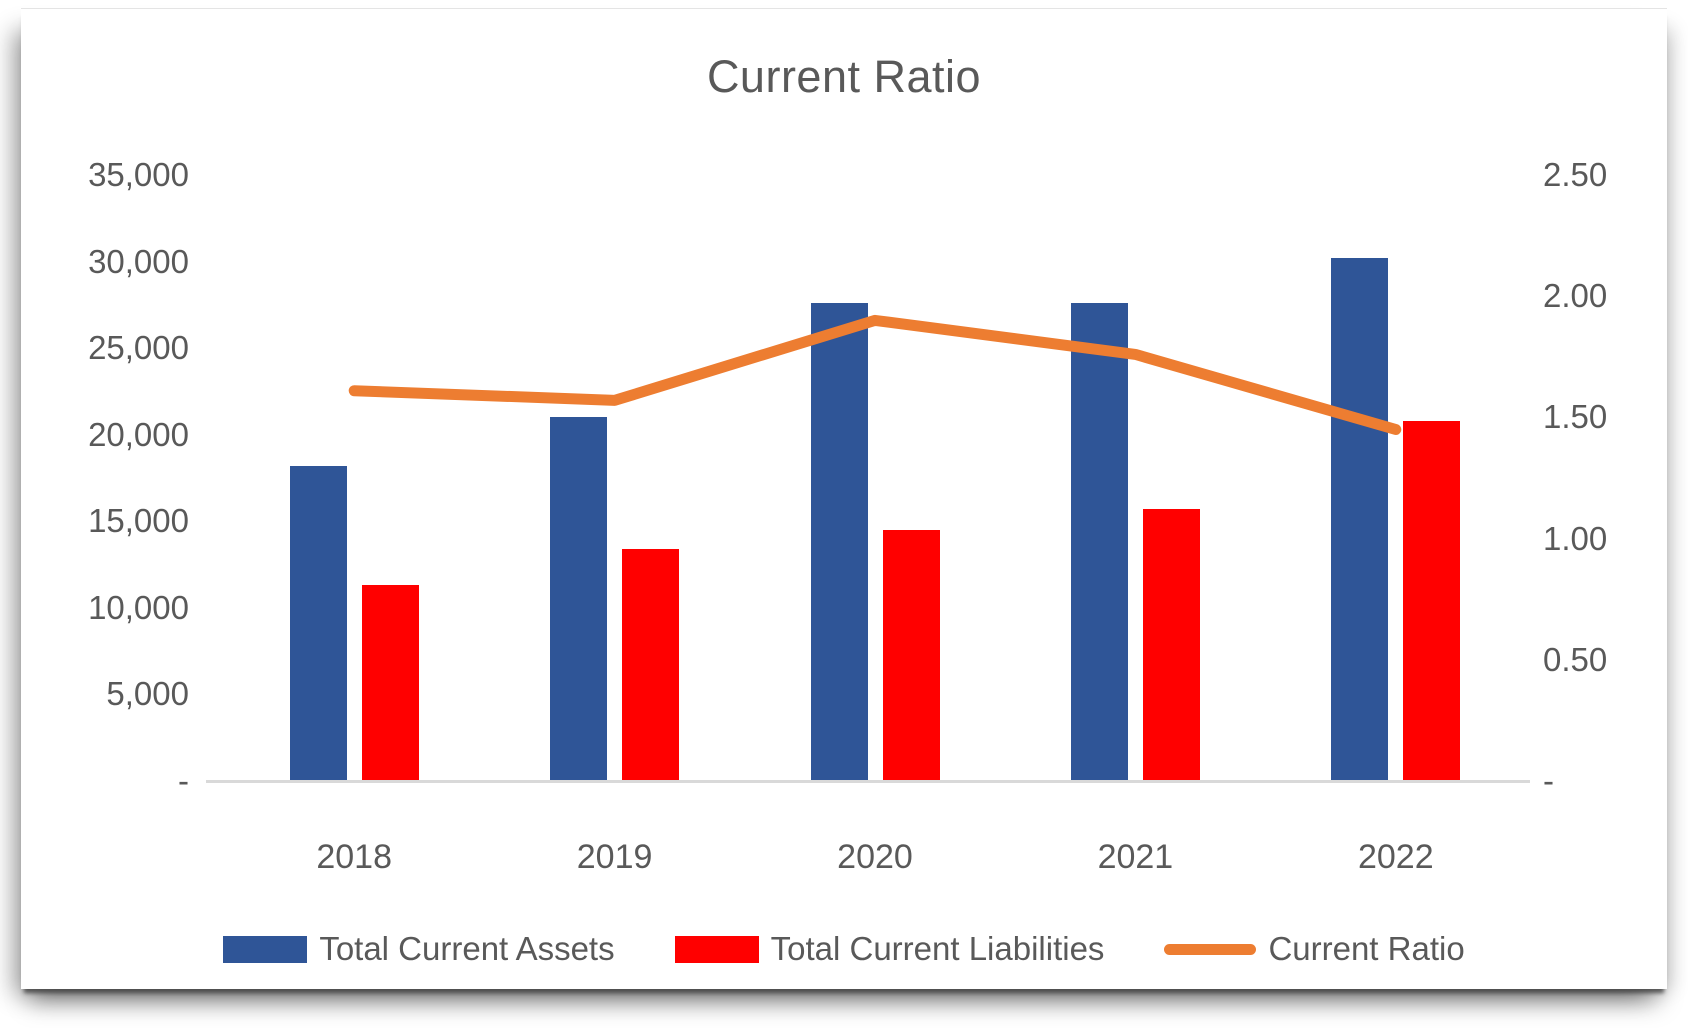  I want to click on legend-item-total-current-liabilities: Total Current Liabilities, so click(889, 949).